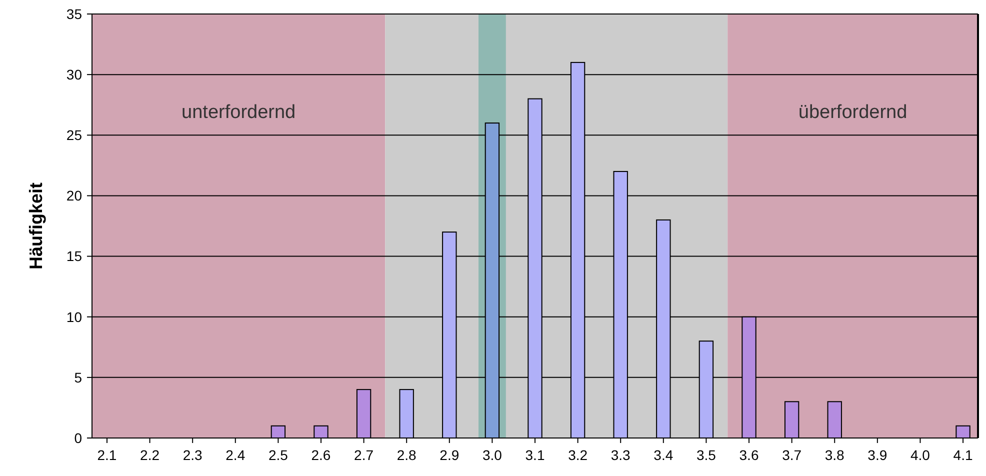 The image size is (986, 476). Describe the element at coordinates (107, 455) in the screenshot. I see `x-tick-label: 2.1` at that location.